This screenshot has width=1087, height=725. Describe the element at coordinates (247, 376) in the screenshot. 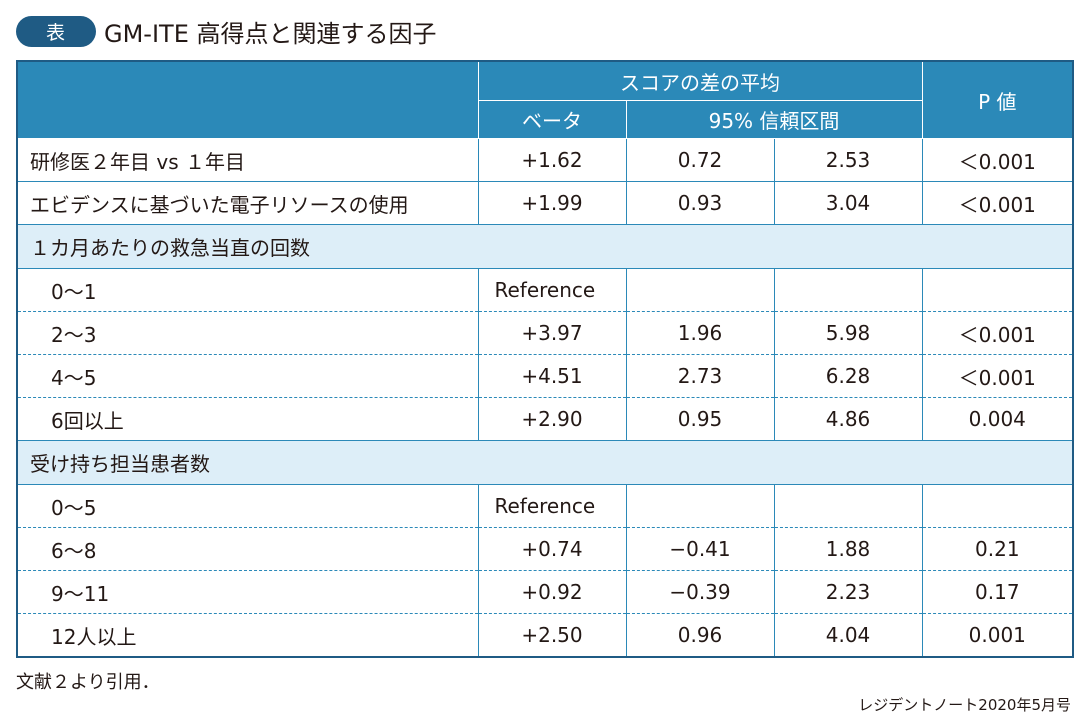

I see `row-label: 4〜5` at that location.